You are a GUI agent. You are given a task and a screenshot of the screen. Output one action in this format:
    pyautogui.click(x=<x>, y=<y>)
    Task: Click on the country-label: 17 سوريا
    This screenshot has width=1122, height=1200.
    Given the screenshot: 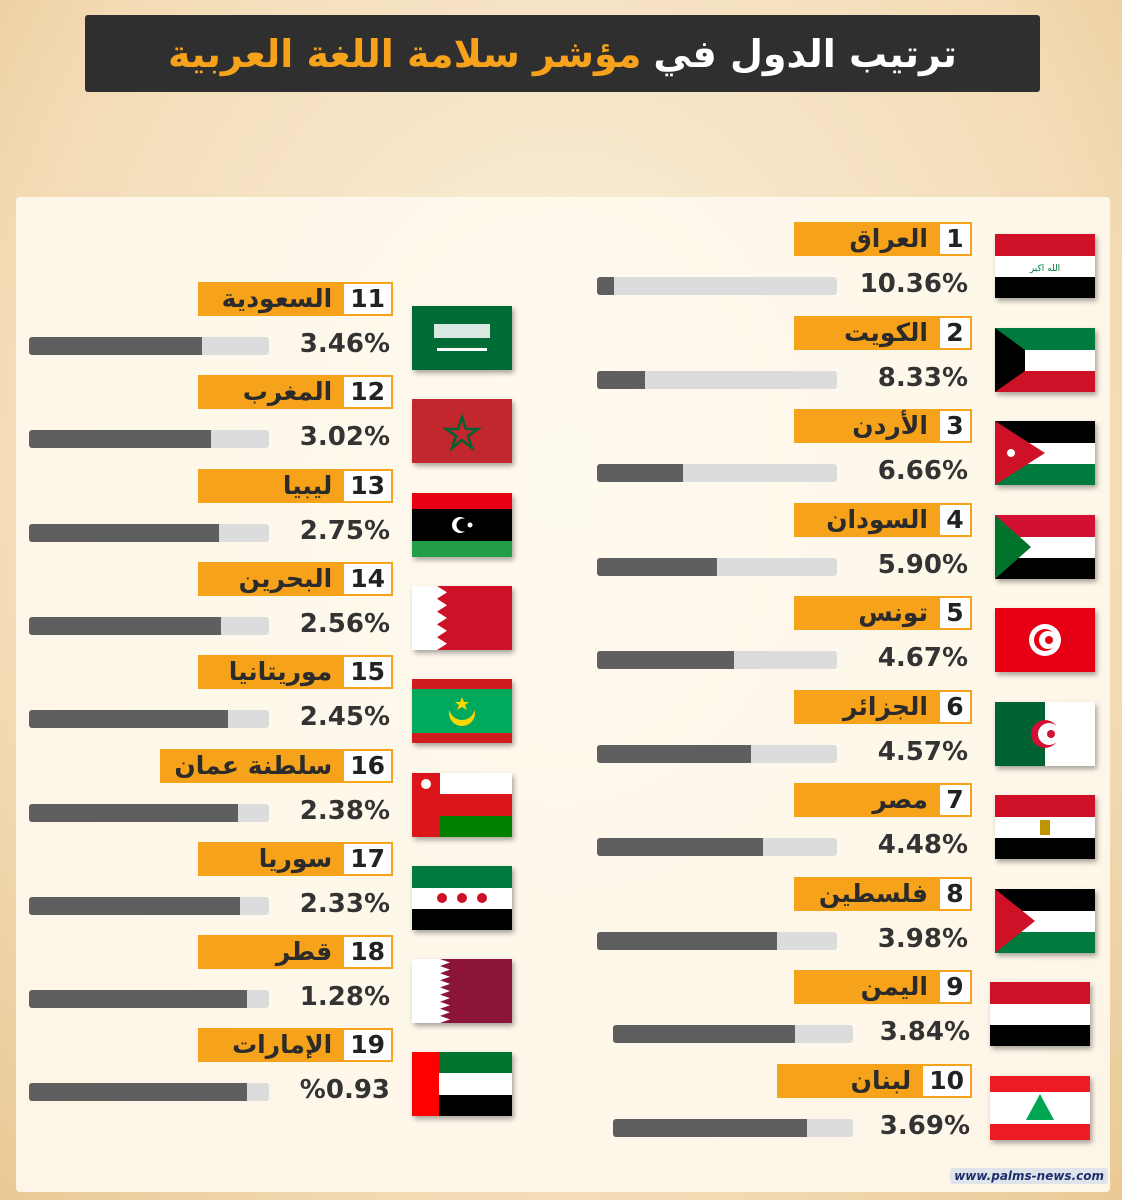 What is the action you would take?
    pyautogui.click(x=295, y=858)
    